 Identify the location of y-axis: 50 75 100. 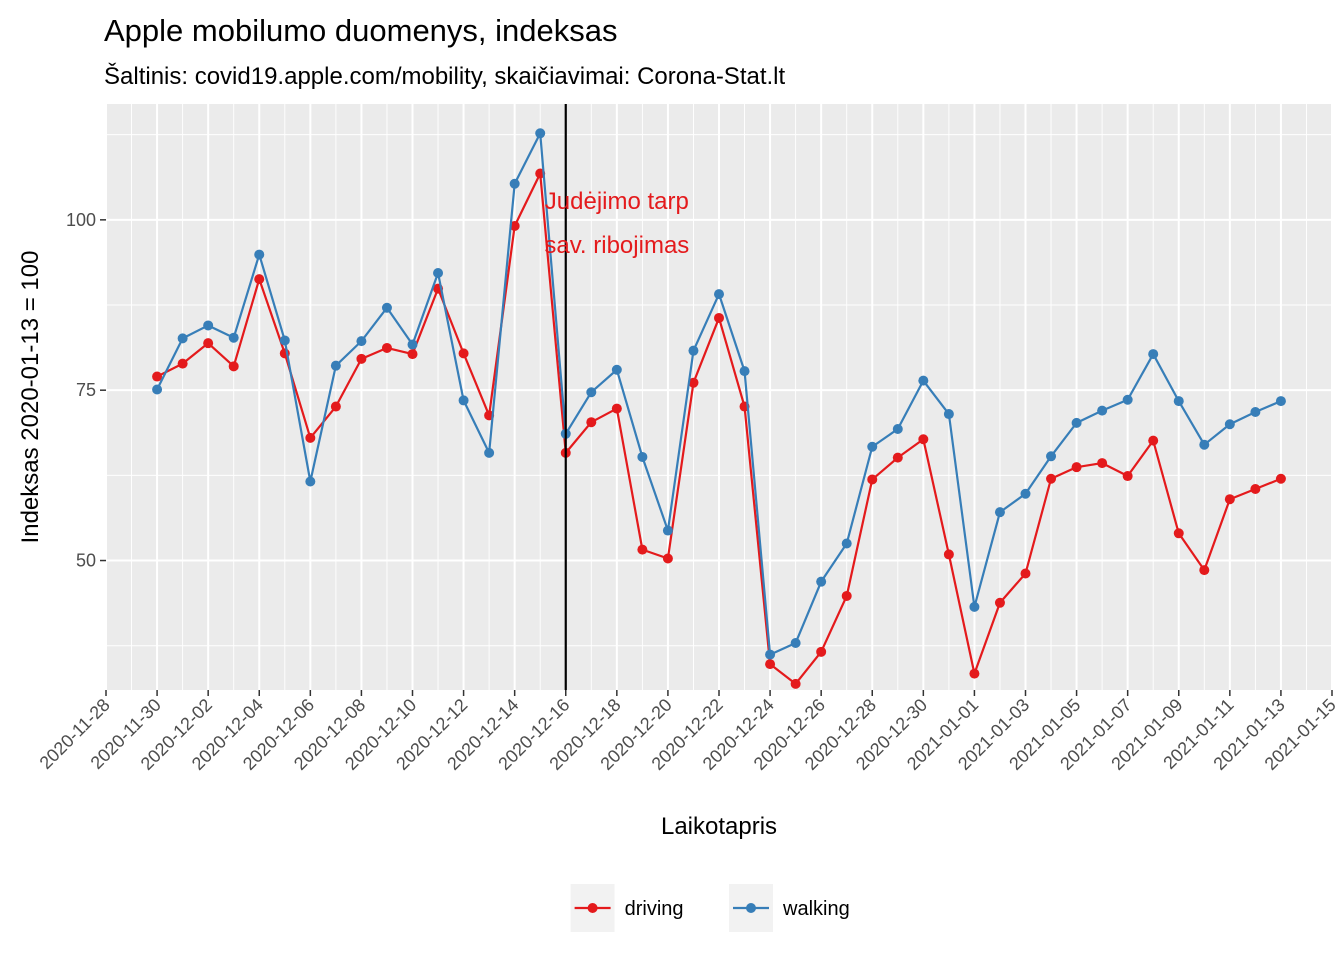
(86, 390).